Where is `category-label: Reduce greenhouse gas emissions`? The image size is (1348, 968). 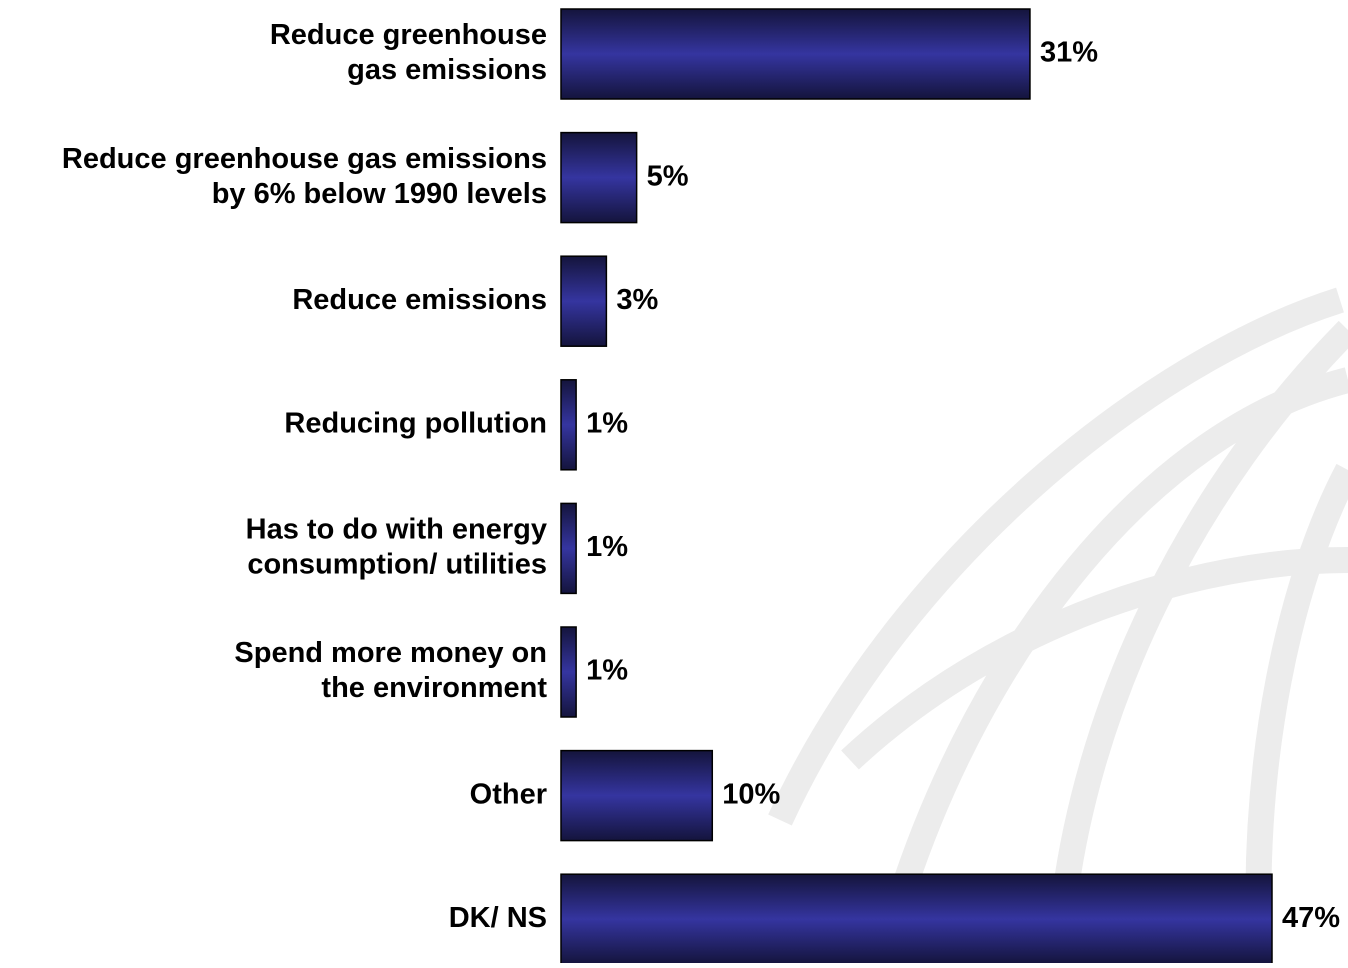
category-label: Reduce greenhouse gas emissions is located at coordinates (304, 159).